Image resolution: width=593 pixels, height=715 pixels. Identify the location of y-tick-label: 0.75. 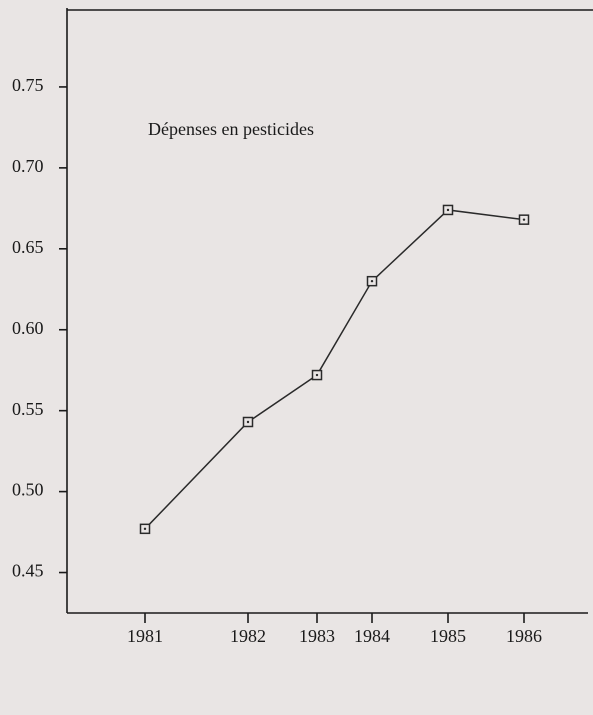
(28, 85).